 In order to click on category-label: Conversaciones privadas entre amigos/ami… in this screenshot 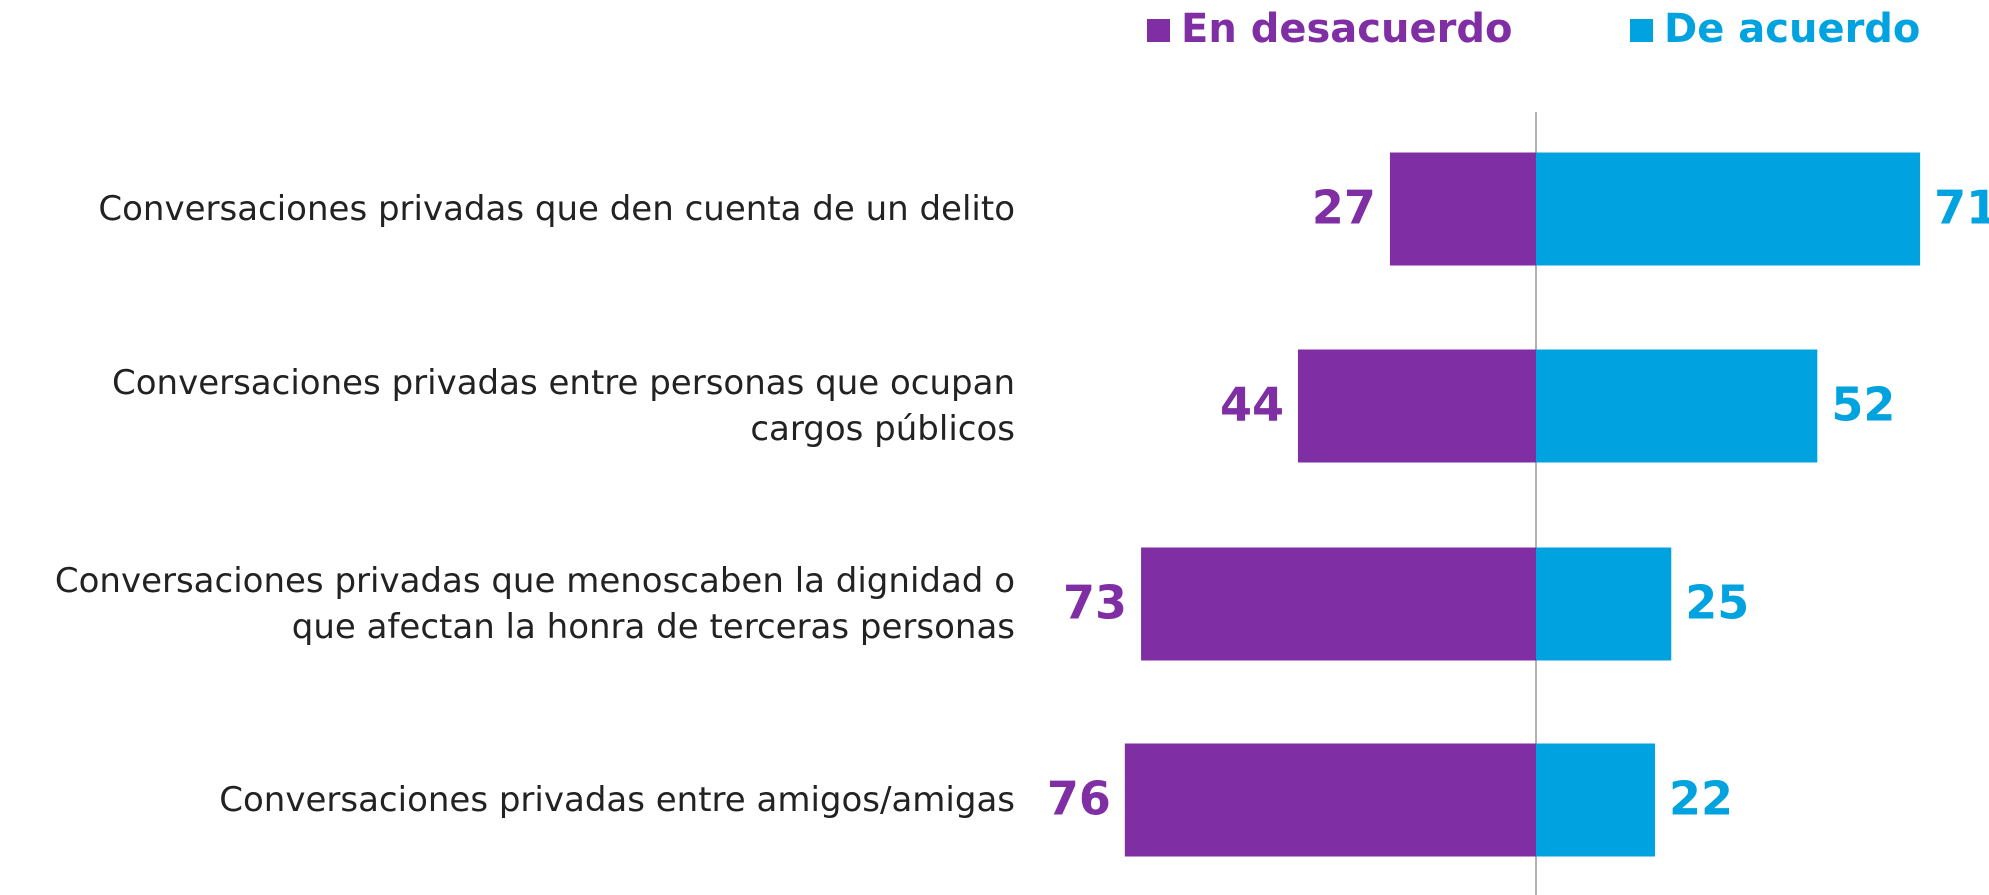, I will do `click(617, 800)`.